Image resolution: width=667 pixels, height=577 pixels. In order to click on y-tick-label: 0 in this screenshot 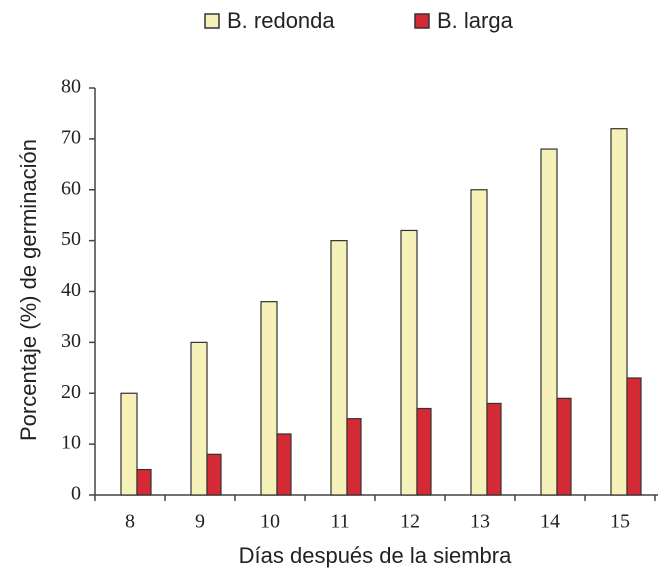, I will do `click(76, 494)`.